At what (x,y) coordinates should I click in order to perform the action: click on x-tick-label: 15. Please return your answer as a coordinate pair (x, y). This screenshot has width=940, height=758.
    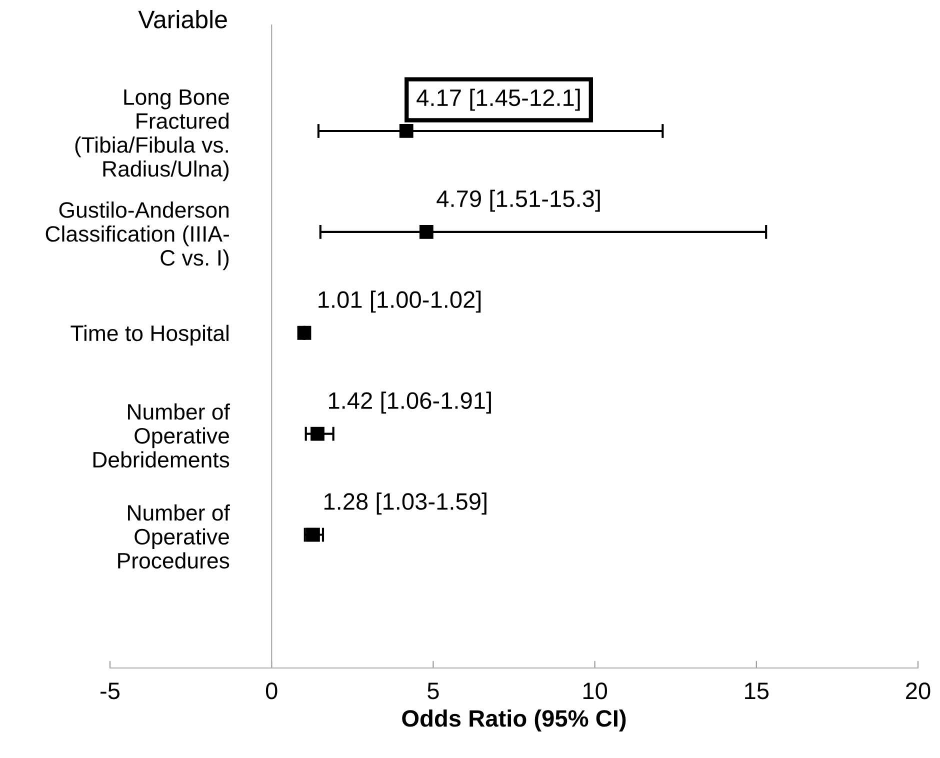
    Looking at the image, I should click on (757, 691).